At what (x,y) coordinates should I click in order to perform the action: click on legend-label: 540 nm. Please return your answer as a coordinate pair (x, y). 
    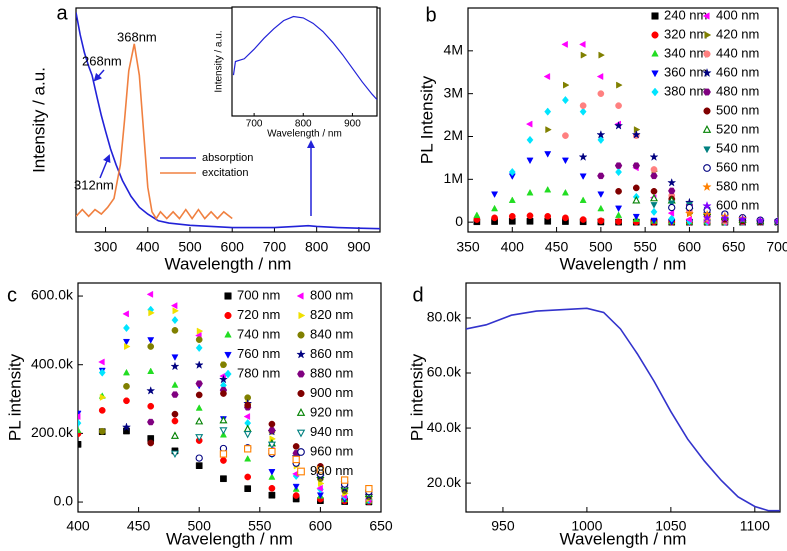
    Looking at the image, I should click on (737, 147).